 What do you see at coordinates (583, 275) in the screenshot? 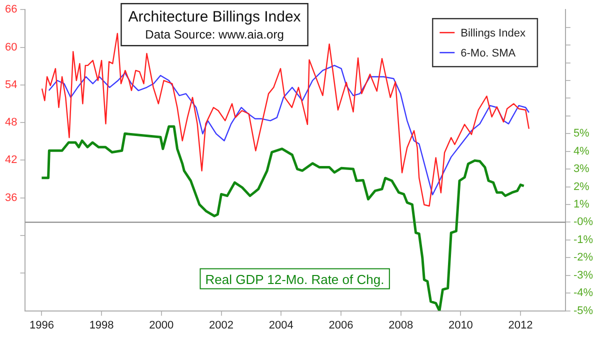
I see `y2-tick-label: -3%` at bounding box center [583, 275].